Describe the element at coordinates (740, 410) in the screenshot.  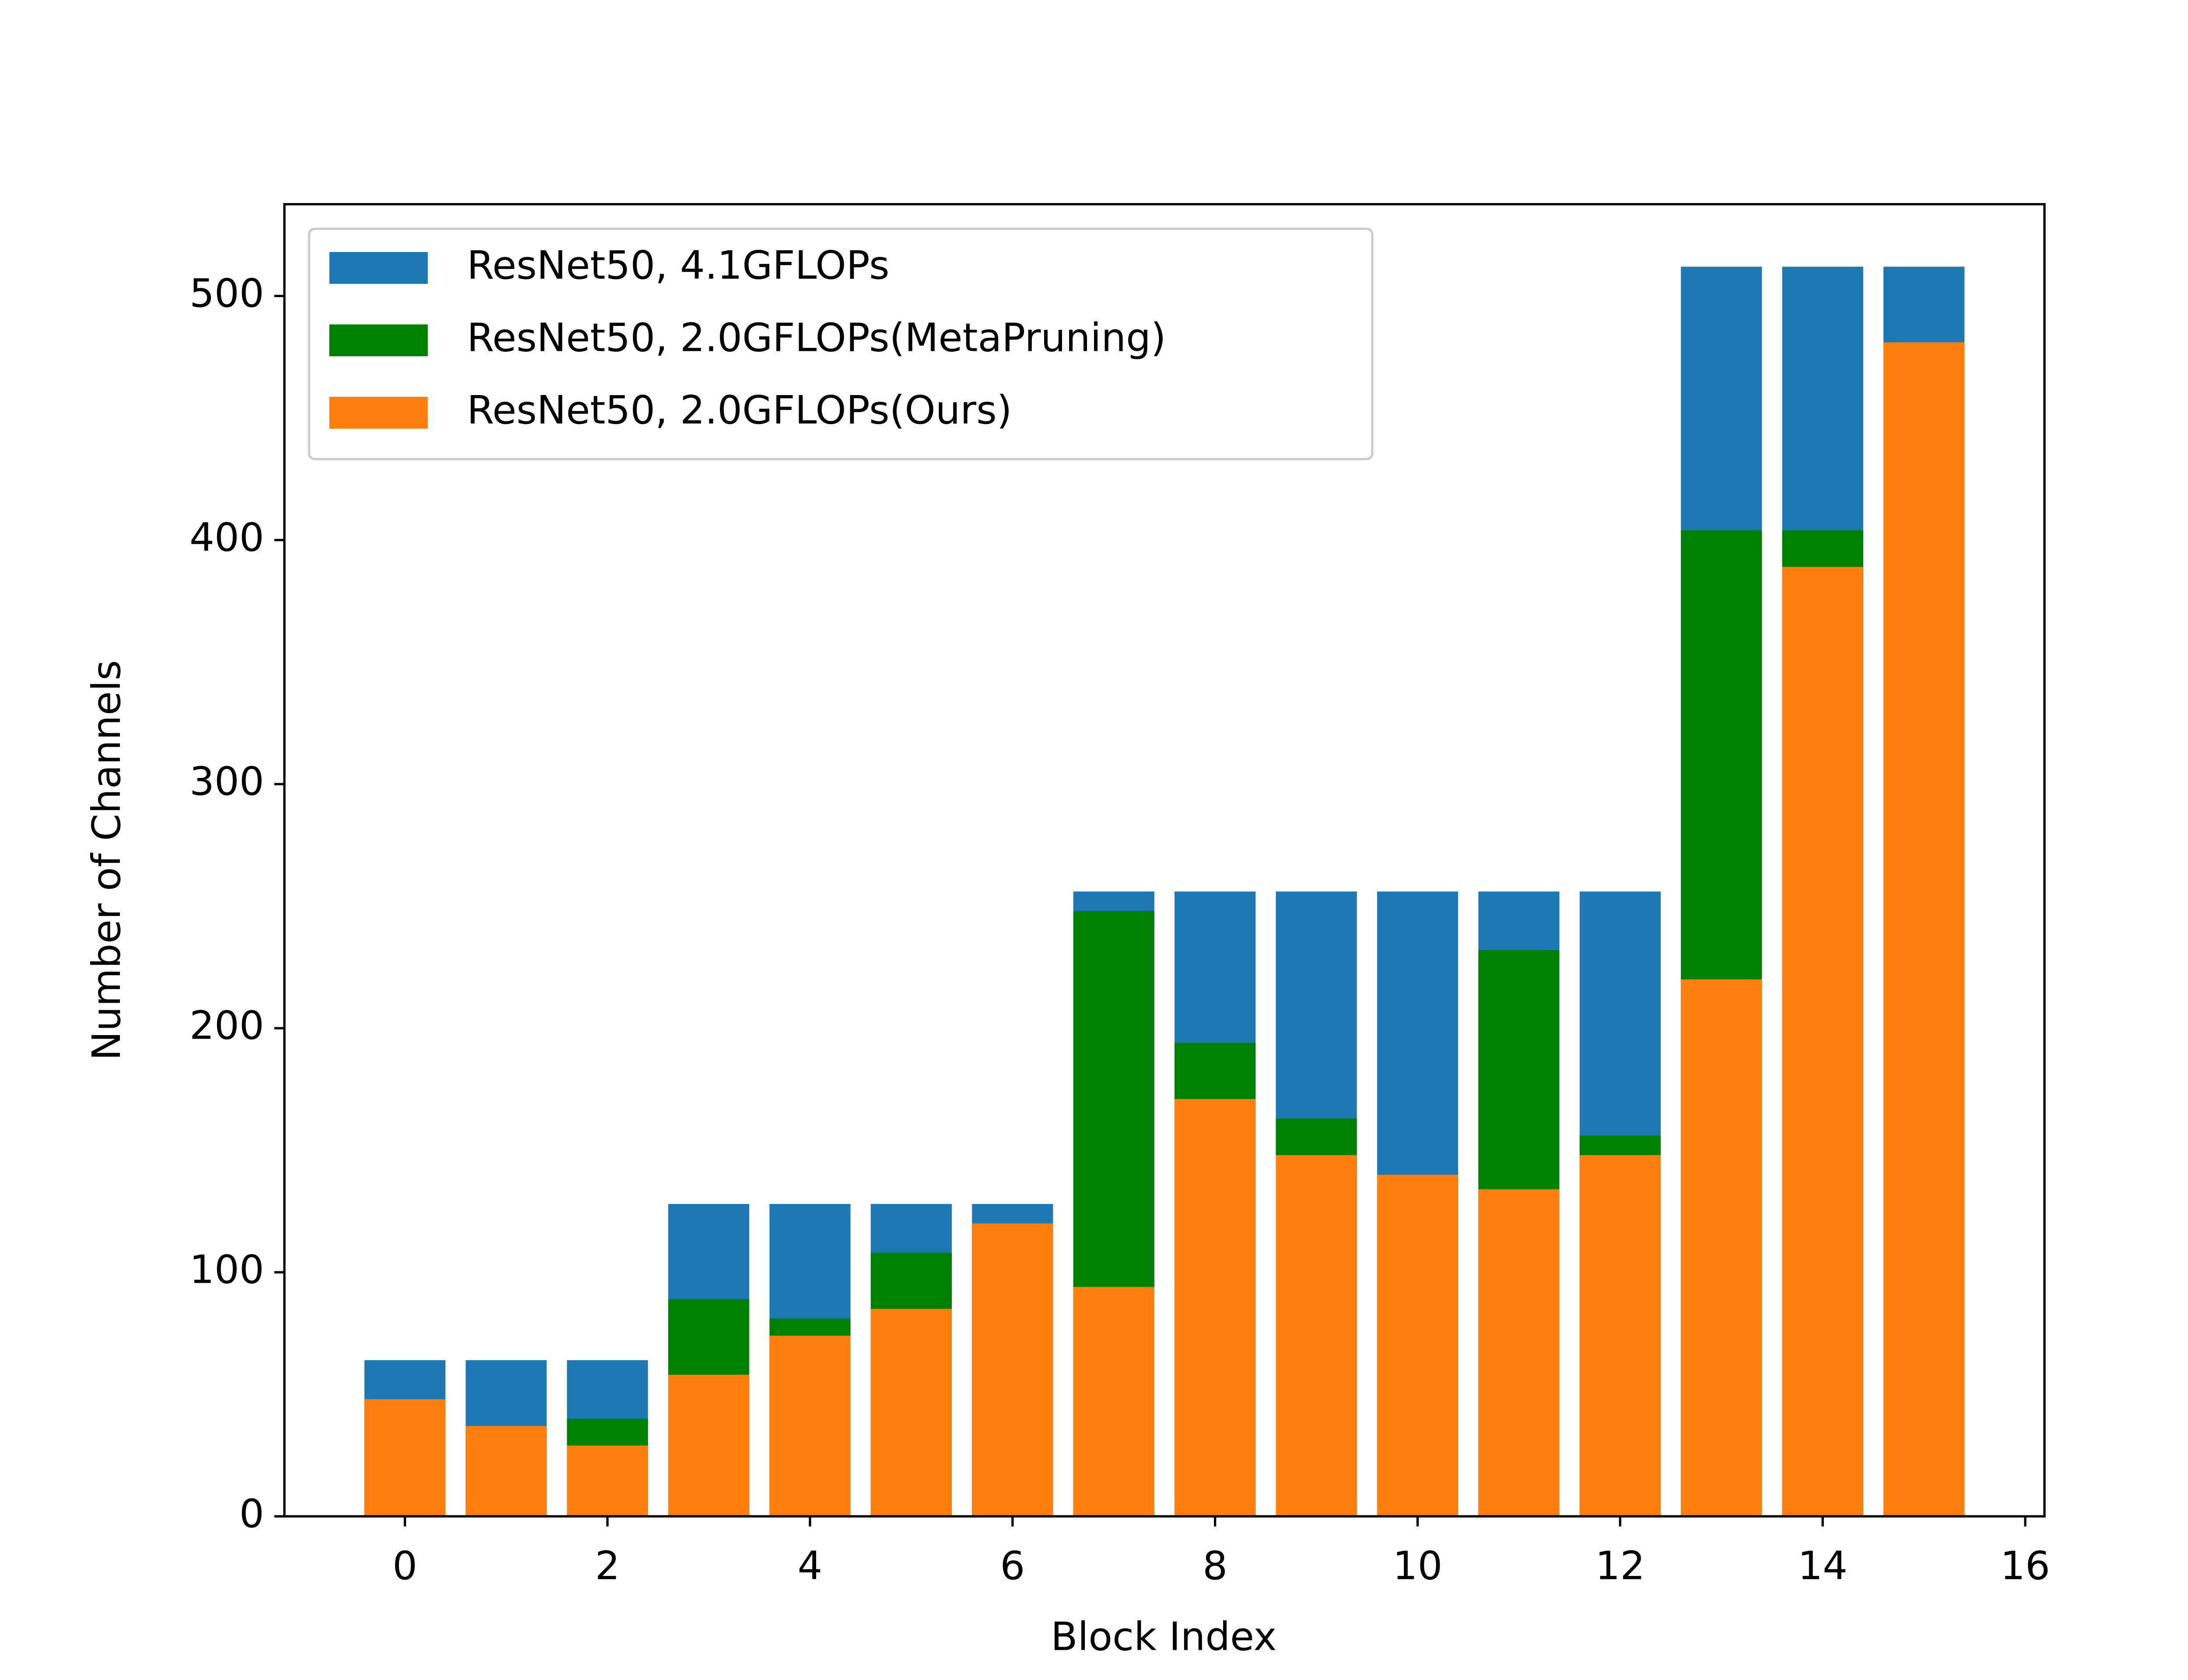
I see `legend-label: ResNet50, 2.0GFLOPs(Ours)` at that location.